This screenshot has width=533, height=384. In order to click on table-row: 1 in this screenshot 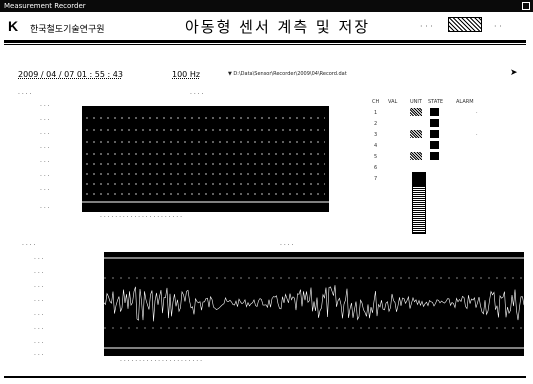, I will do `click(376, 113)`.